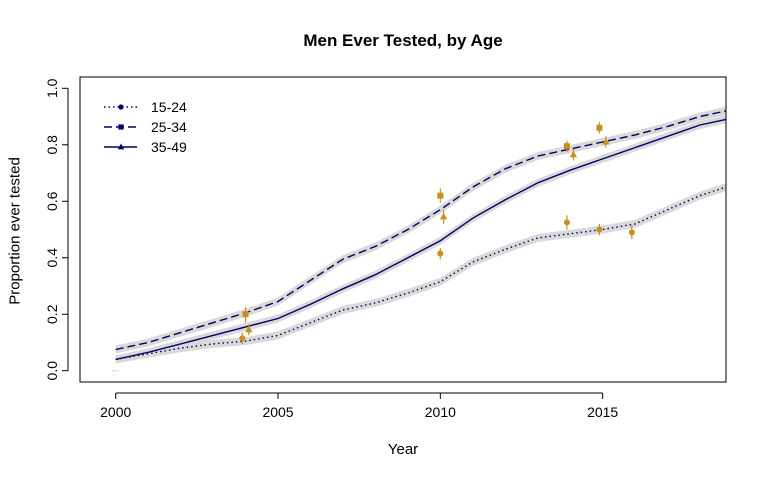 This screenshot has width=768, height=480. I want to click on legend-label-35-49: 35-49, so click(169, 147).